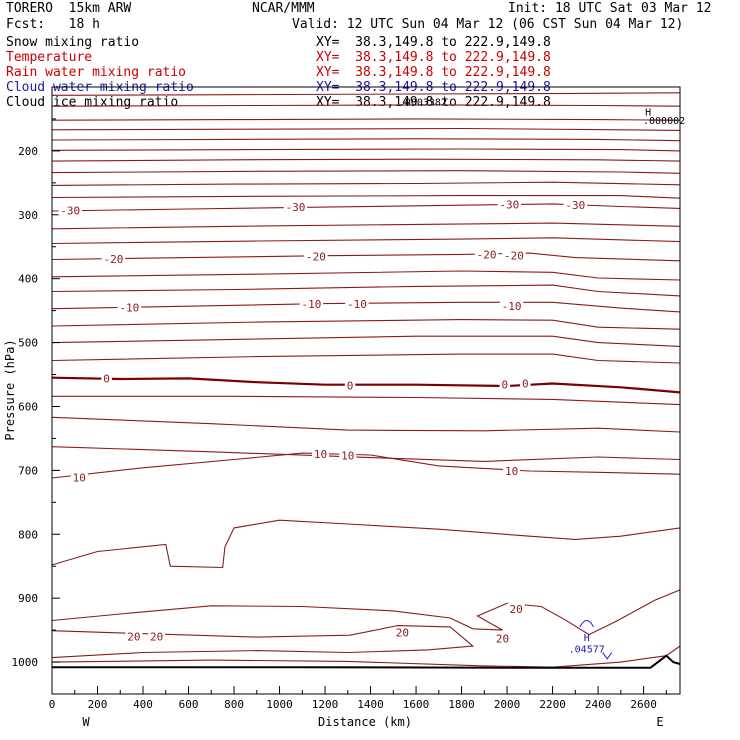 This screenshot has height=740, width=740. I want to click on contour-label-7: -20, so click(514, 256).